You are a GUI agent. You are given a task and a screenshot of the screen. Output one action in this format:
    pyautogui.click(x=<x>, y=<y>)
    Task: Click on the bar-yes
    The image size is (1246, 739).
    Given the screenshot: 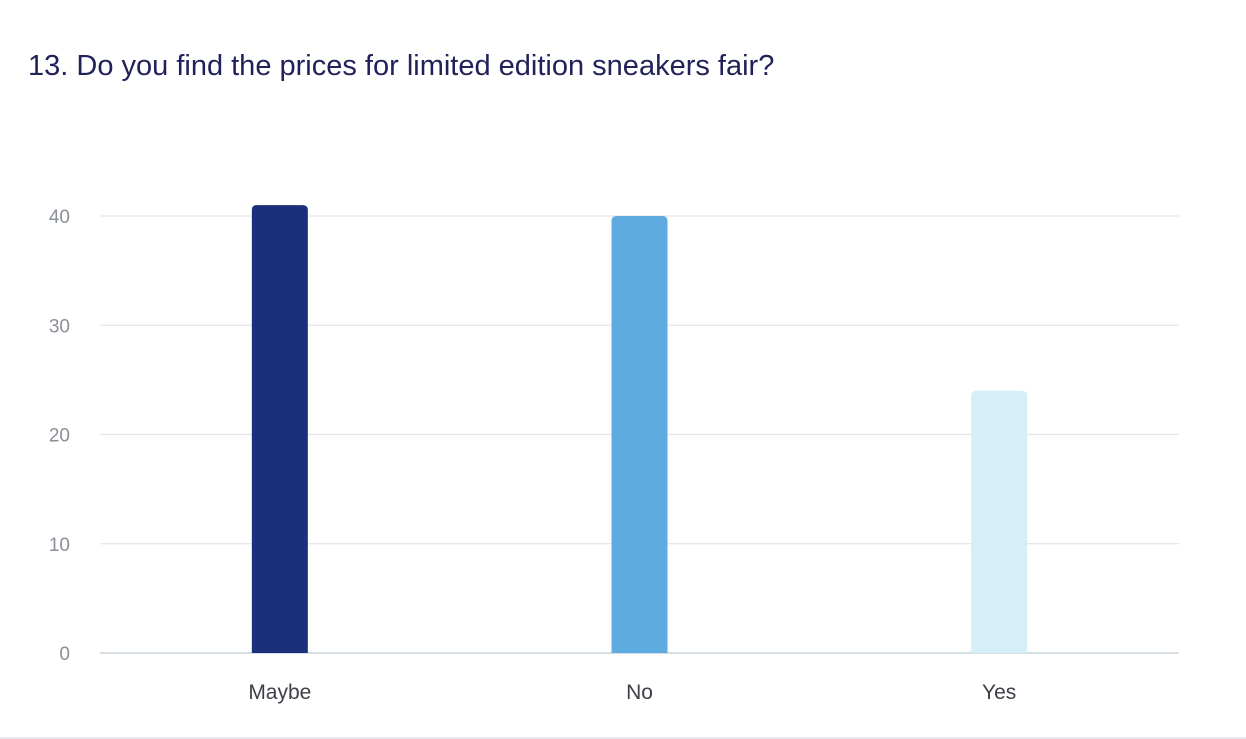 What is the action you would take?
    pyautogui.click(x=999, y=521)
    